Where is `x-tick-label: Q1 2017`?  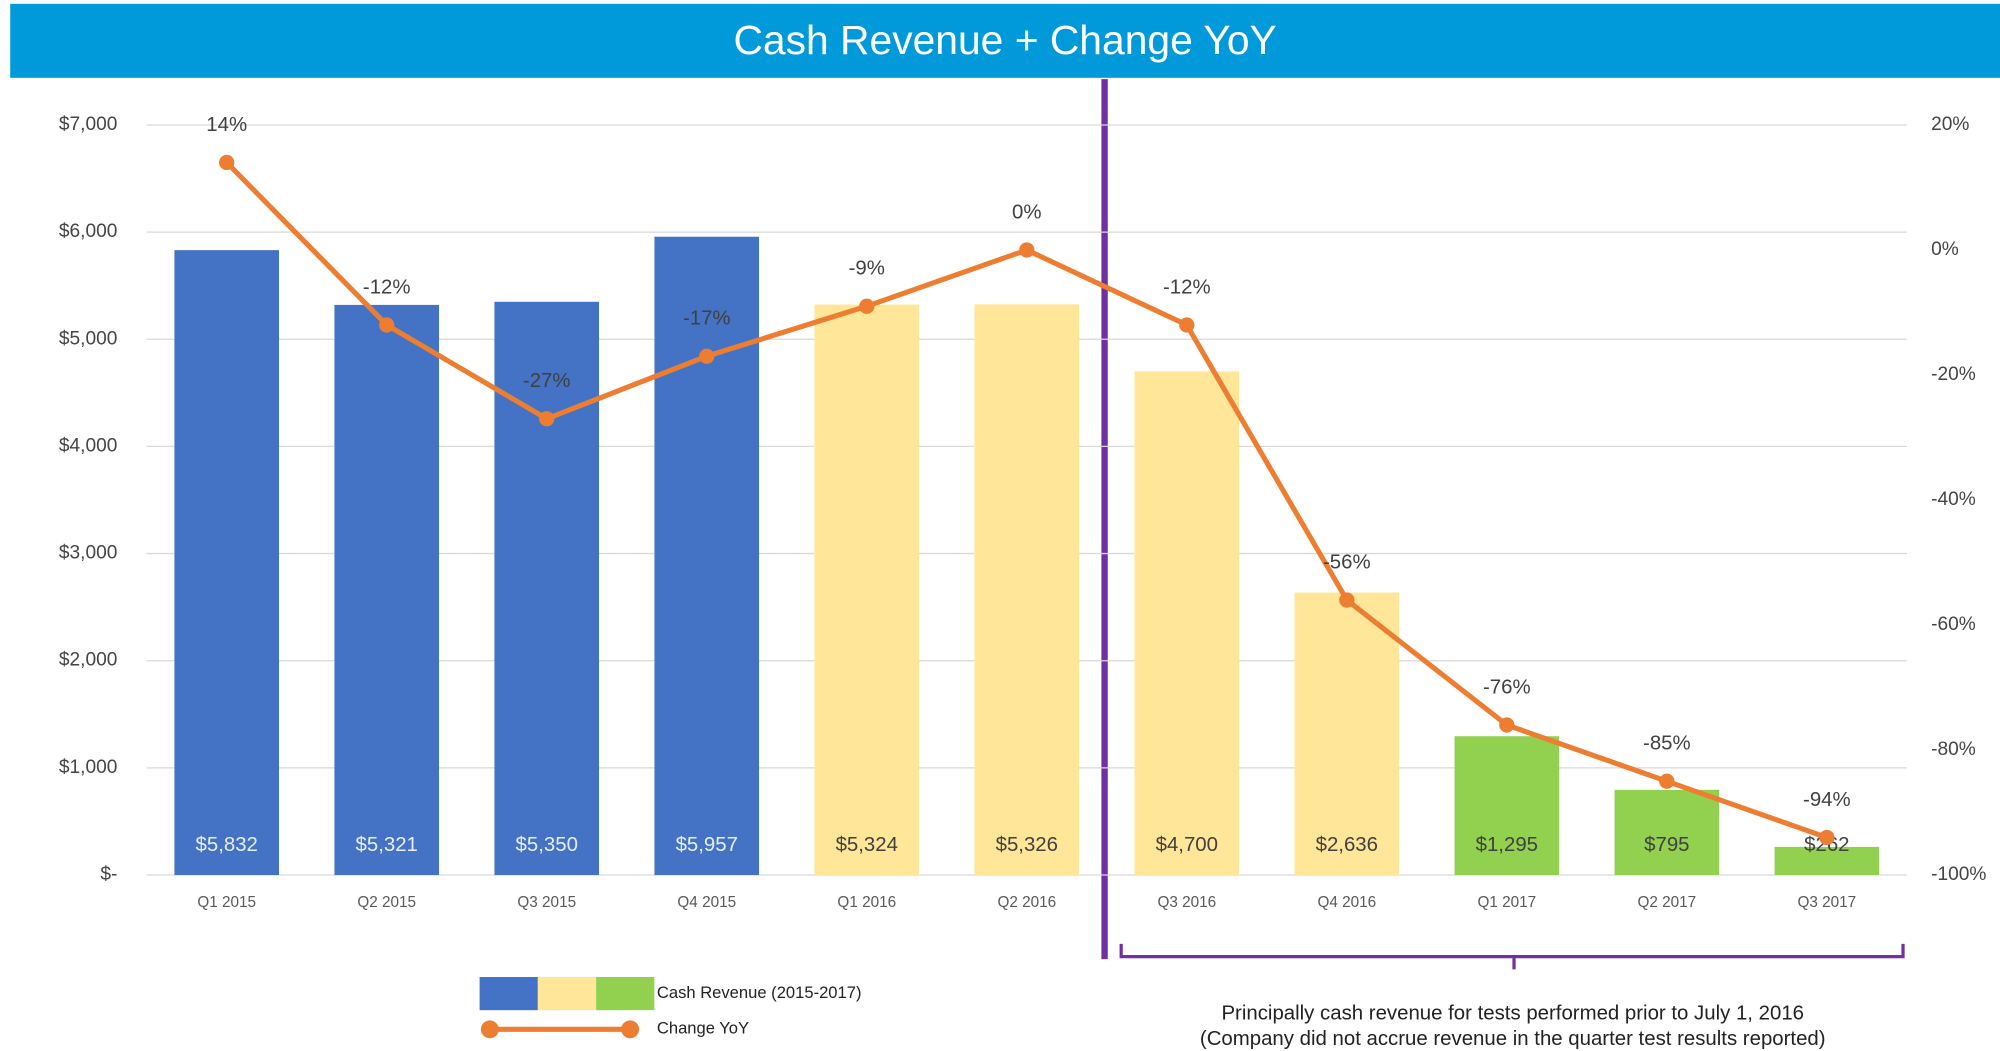 x-tick-label: Q1 2017 is located at coordinates (1506, 902).